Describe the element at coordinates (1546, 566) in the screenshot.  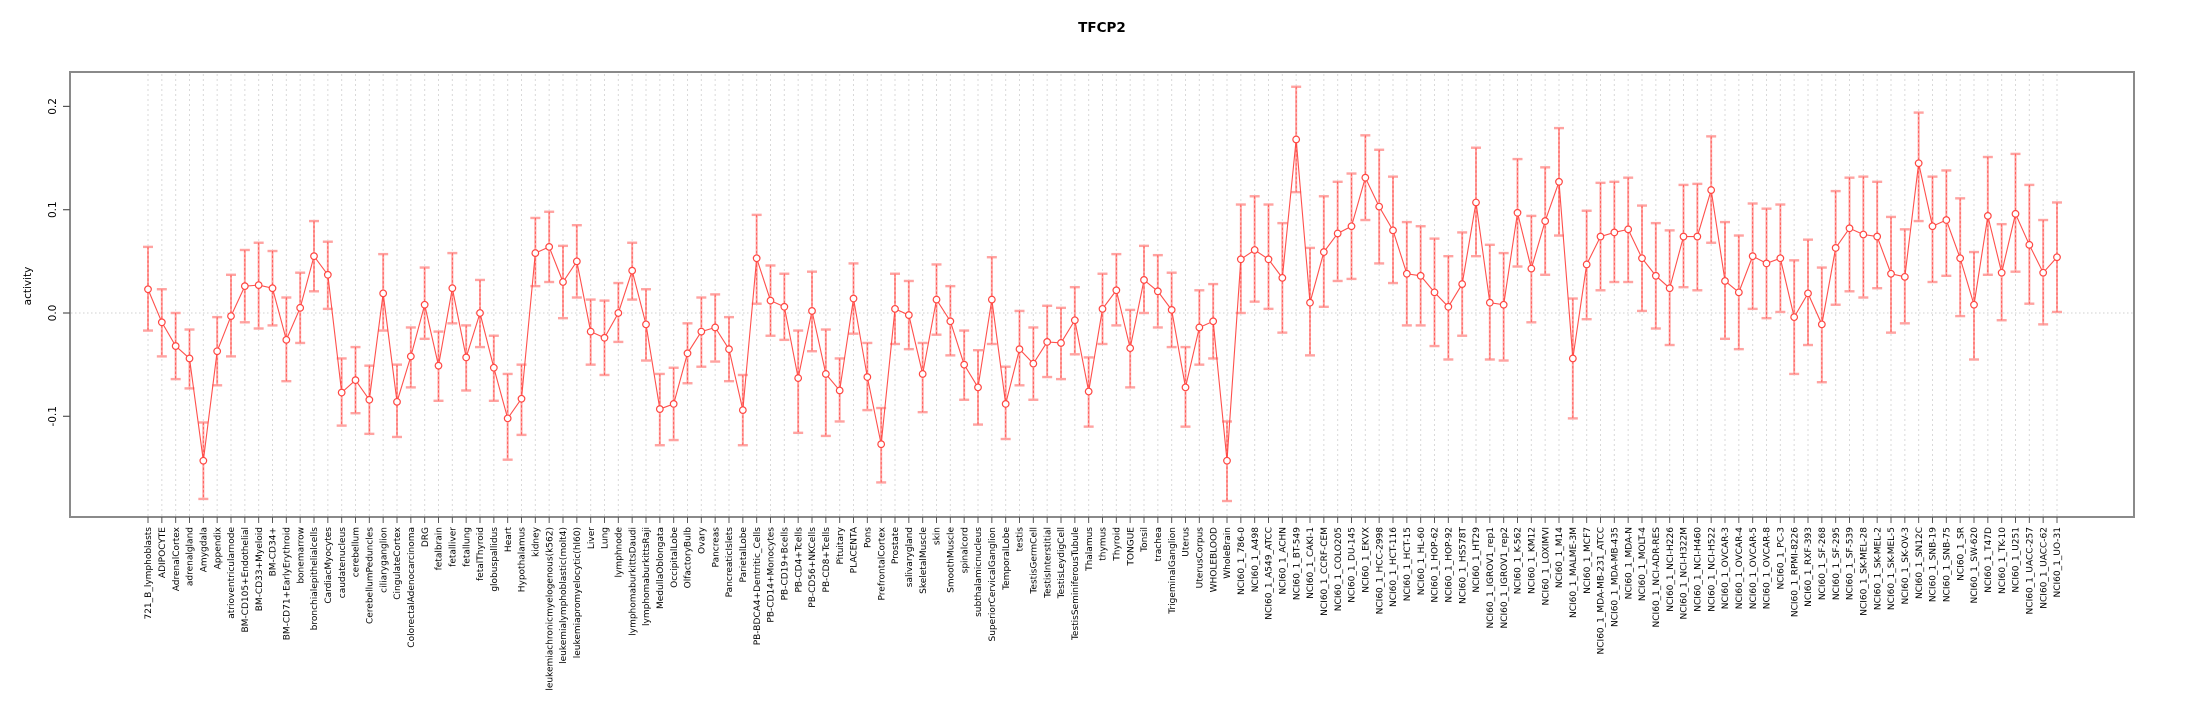
I see `x-tick-label: NCI60_1_LOXIMVI` at that location.